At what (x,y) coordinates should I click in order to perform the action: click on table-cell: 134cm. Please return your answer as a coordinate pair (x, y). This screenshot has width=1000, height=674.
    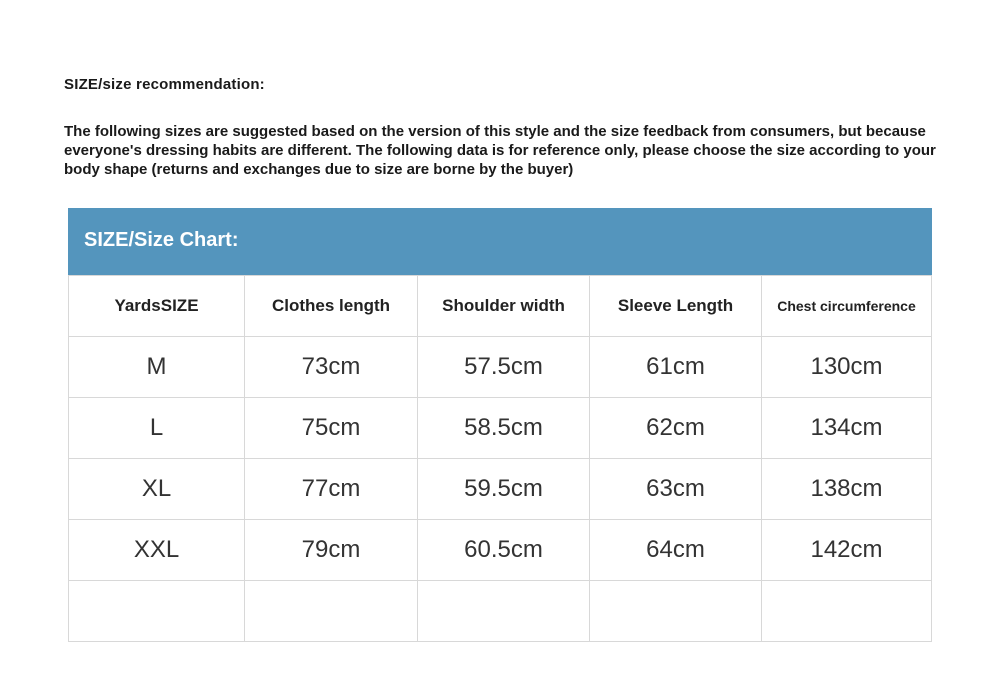
    Looking at the image, I should click on (846, 428).